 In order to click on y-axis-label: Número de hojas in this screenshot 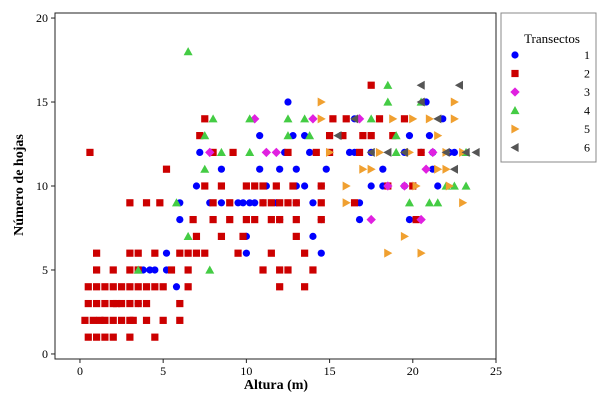, I will do `click(19, 185)`.